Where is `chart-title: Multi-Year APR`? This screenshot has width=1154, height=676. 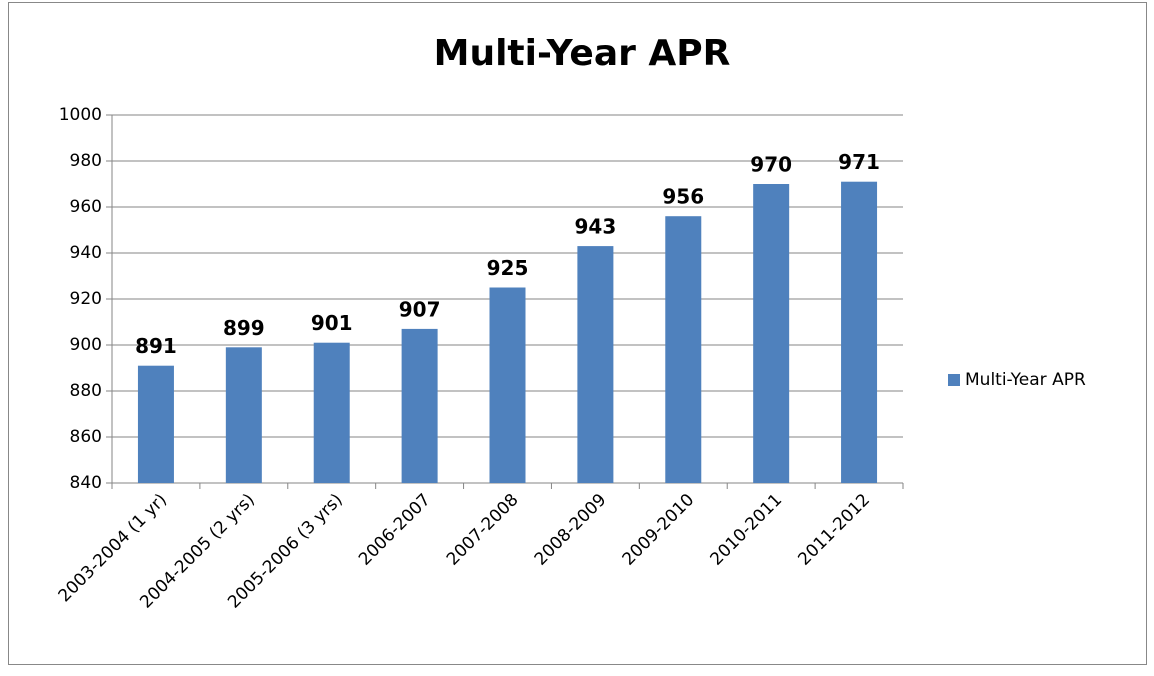
chart-title: Multi-Year APR is located at coordinates (582, 53).